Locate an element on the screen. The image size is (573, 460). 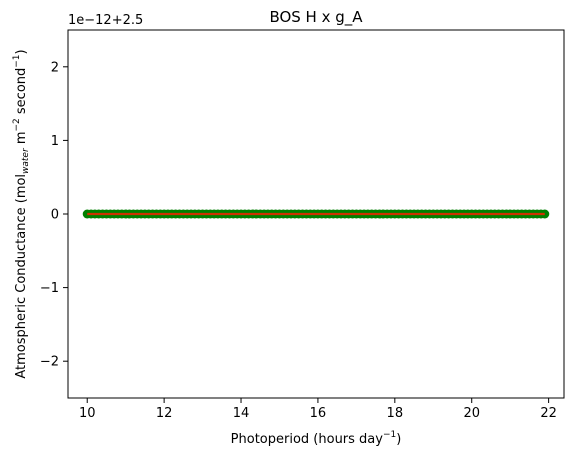
y-tick-label: 2 is located at coordinates (55, 67).